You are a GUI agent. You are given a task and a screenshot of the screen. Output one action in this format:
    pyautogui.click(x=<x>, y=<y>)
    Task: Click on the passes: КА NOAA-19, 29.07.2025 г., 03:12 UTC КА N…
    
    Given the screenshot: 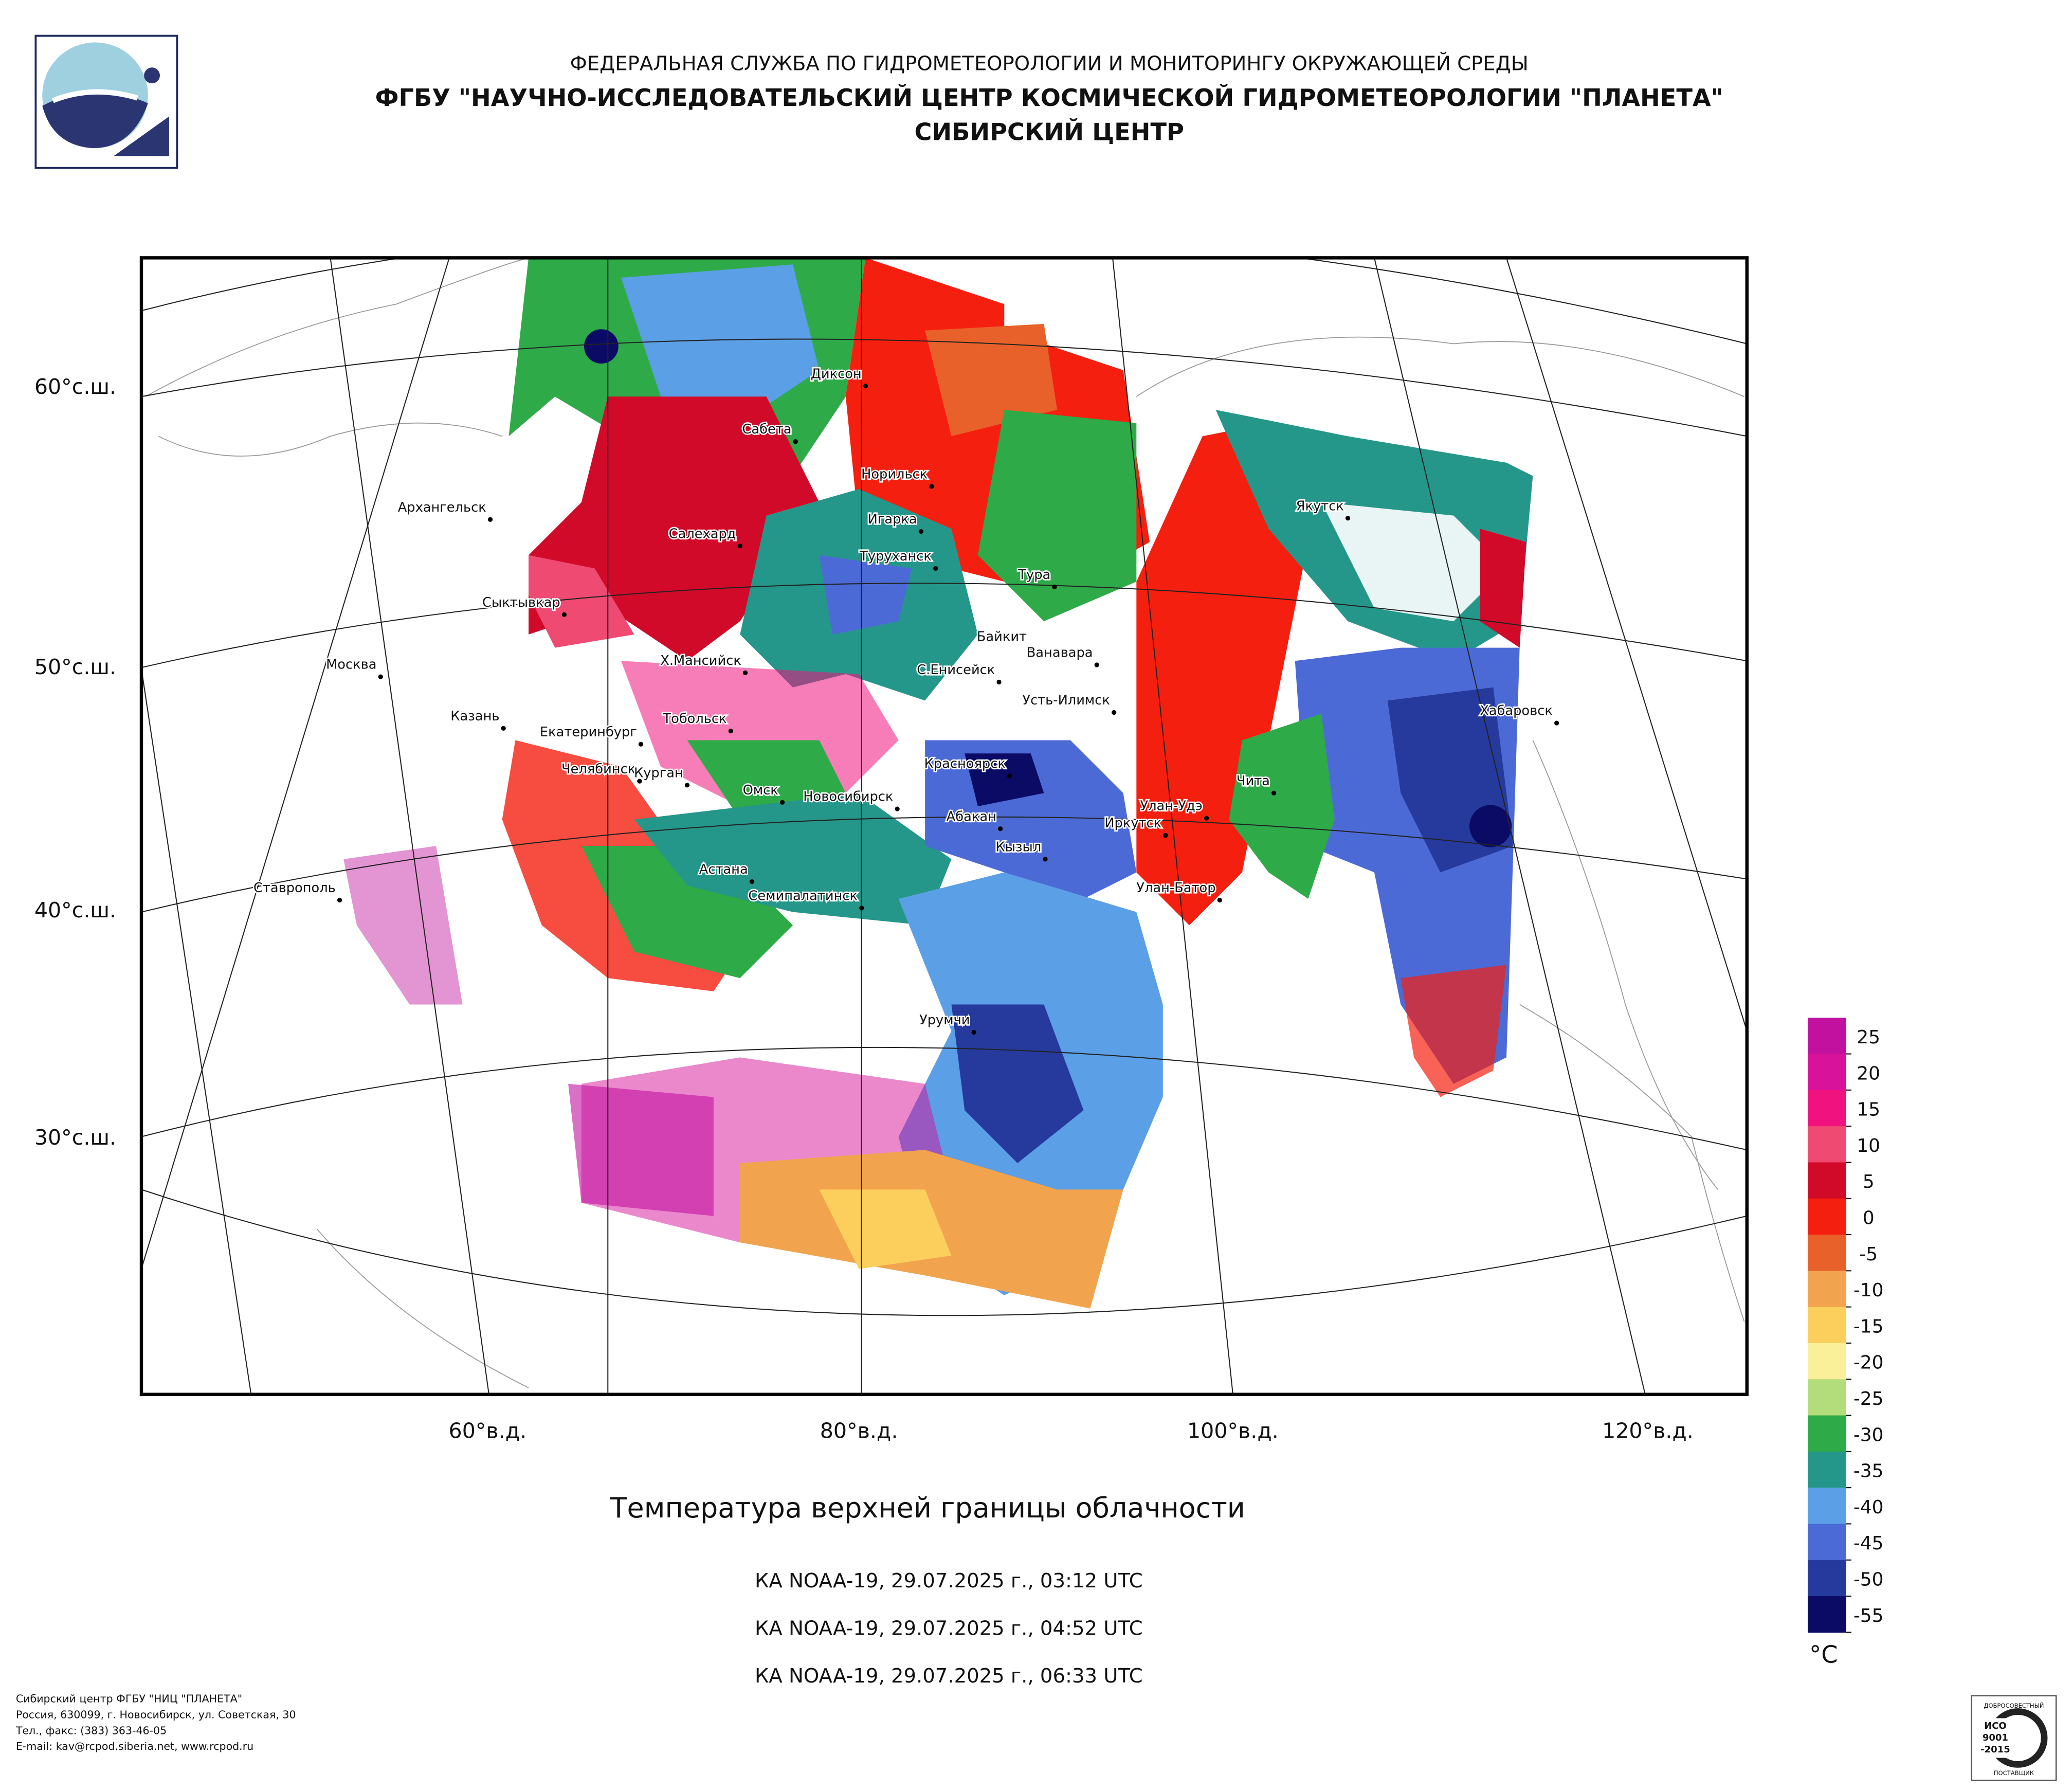 What is the action you would take?
    pyautogui.click(x=949, y=1628)
    